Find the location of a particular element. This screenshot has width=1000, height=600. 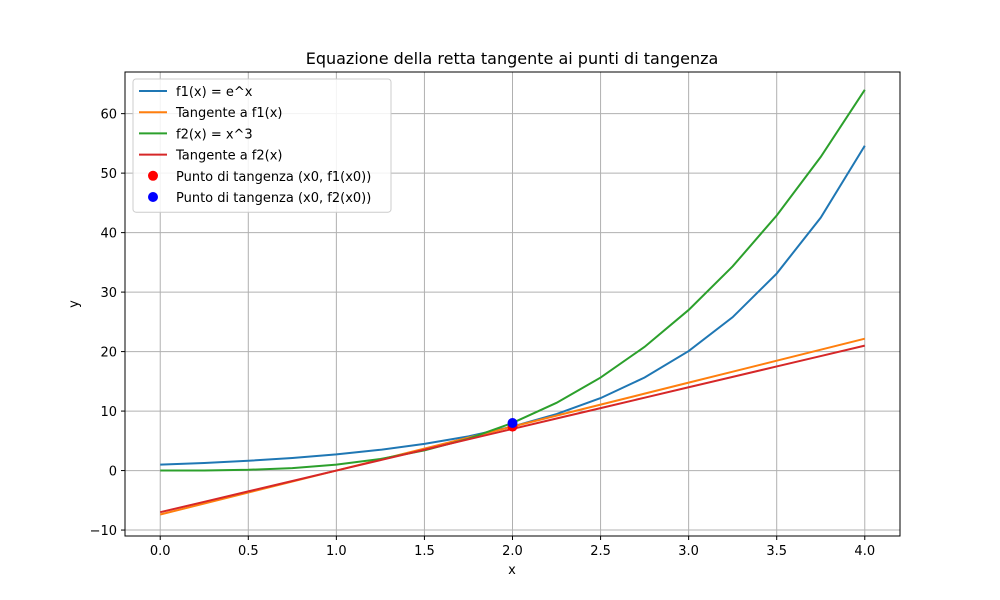

x-axis-label: x is located at coordinates (512, 570).